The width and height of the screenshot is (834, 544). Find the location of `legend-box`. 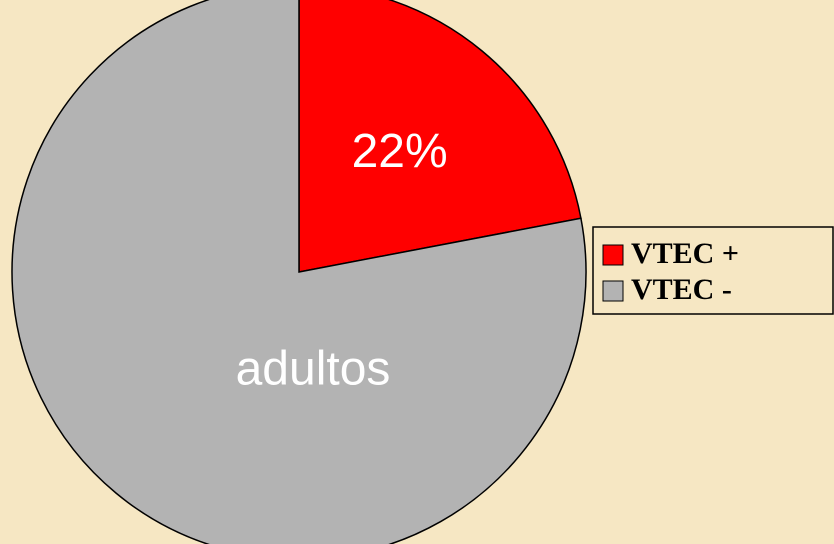

legend-box is located at coordinates (713, 270).